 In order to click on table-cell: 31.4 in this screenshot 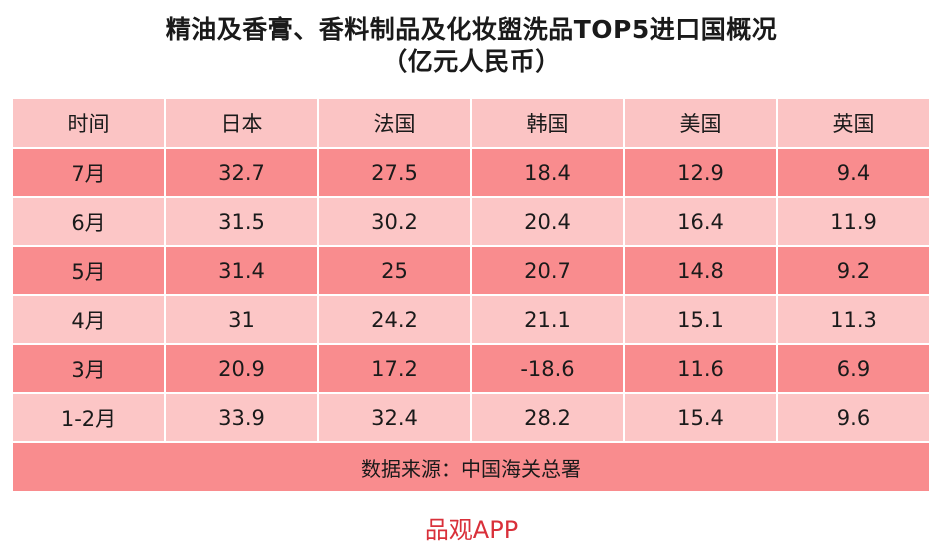, I will do `click(241, 270)`.